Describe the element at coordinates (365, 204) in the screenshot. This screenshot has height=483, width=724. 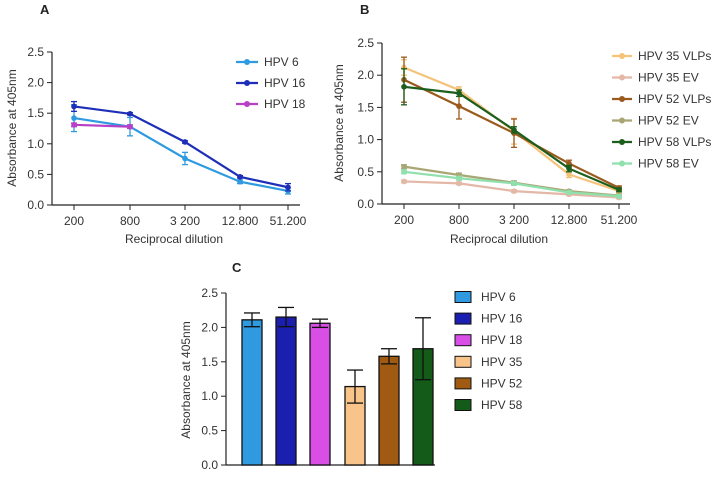
I see `panel-b-y-tick-label: 0.0` at that location.